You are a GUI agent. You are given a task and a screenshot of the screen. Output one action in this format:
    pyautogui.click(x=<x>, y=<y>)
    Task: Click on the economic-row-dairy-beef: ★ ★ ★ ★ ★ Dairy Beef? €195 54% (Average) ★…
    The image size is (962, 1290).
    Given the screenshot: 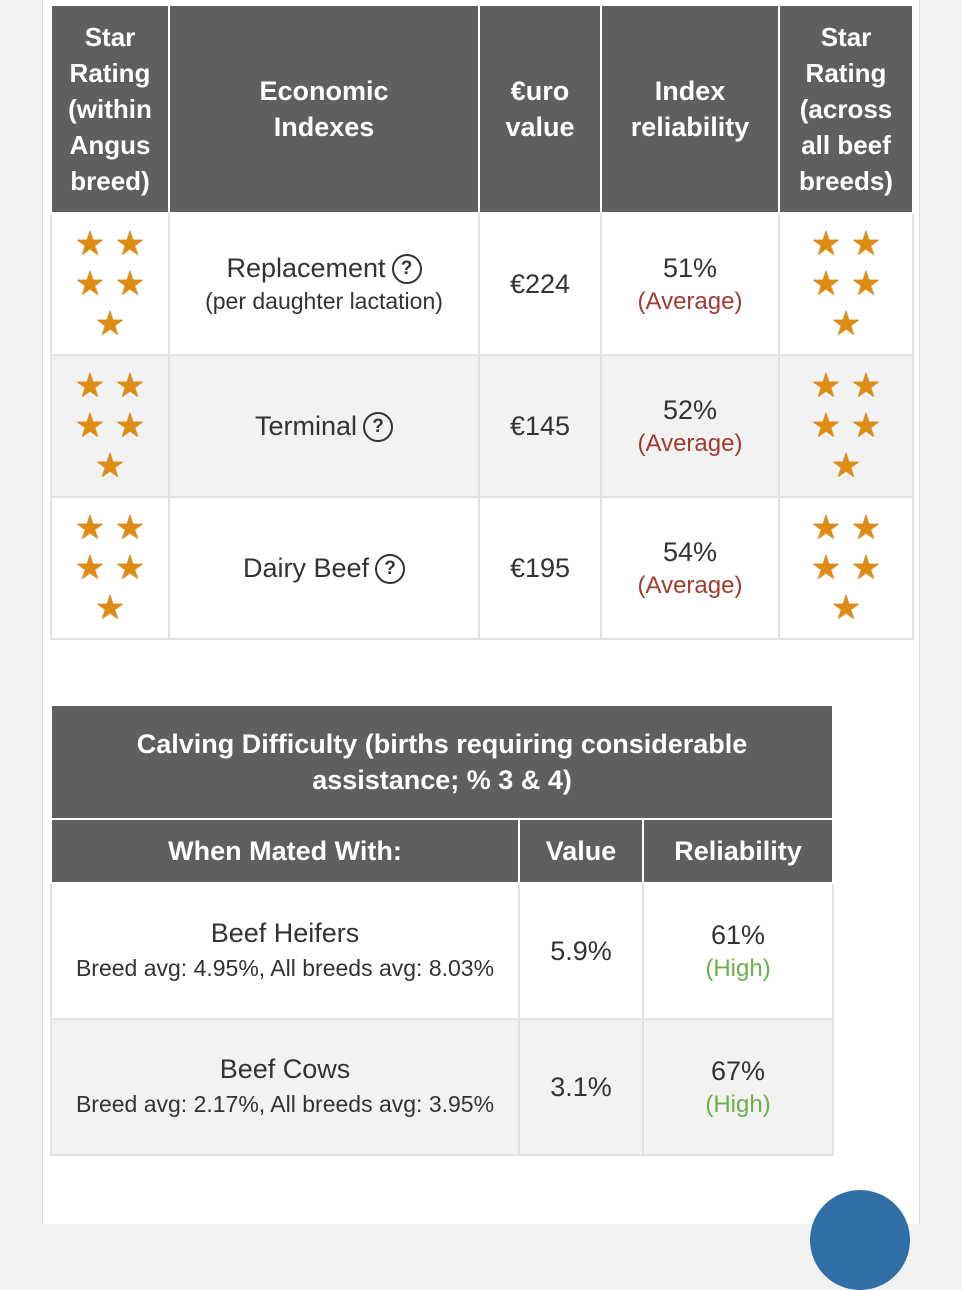 What is the action you would take?
    pyautogui.click(x=482, y=568)
    